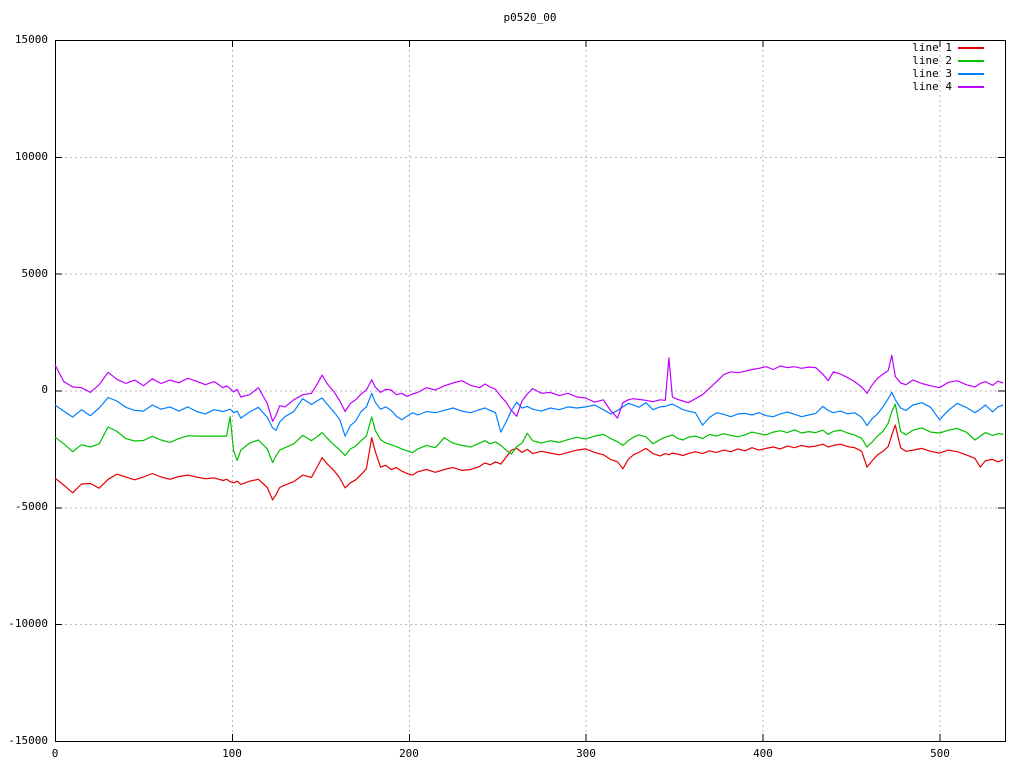 The image size is (1024, 768). I want to click on legend-label: line 3, so click(932, 73).